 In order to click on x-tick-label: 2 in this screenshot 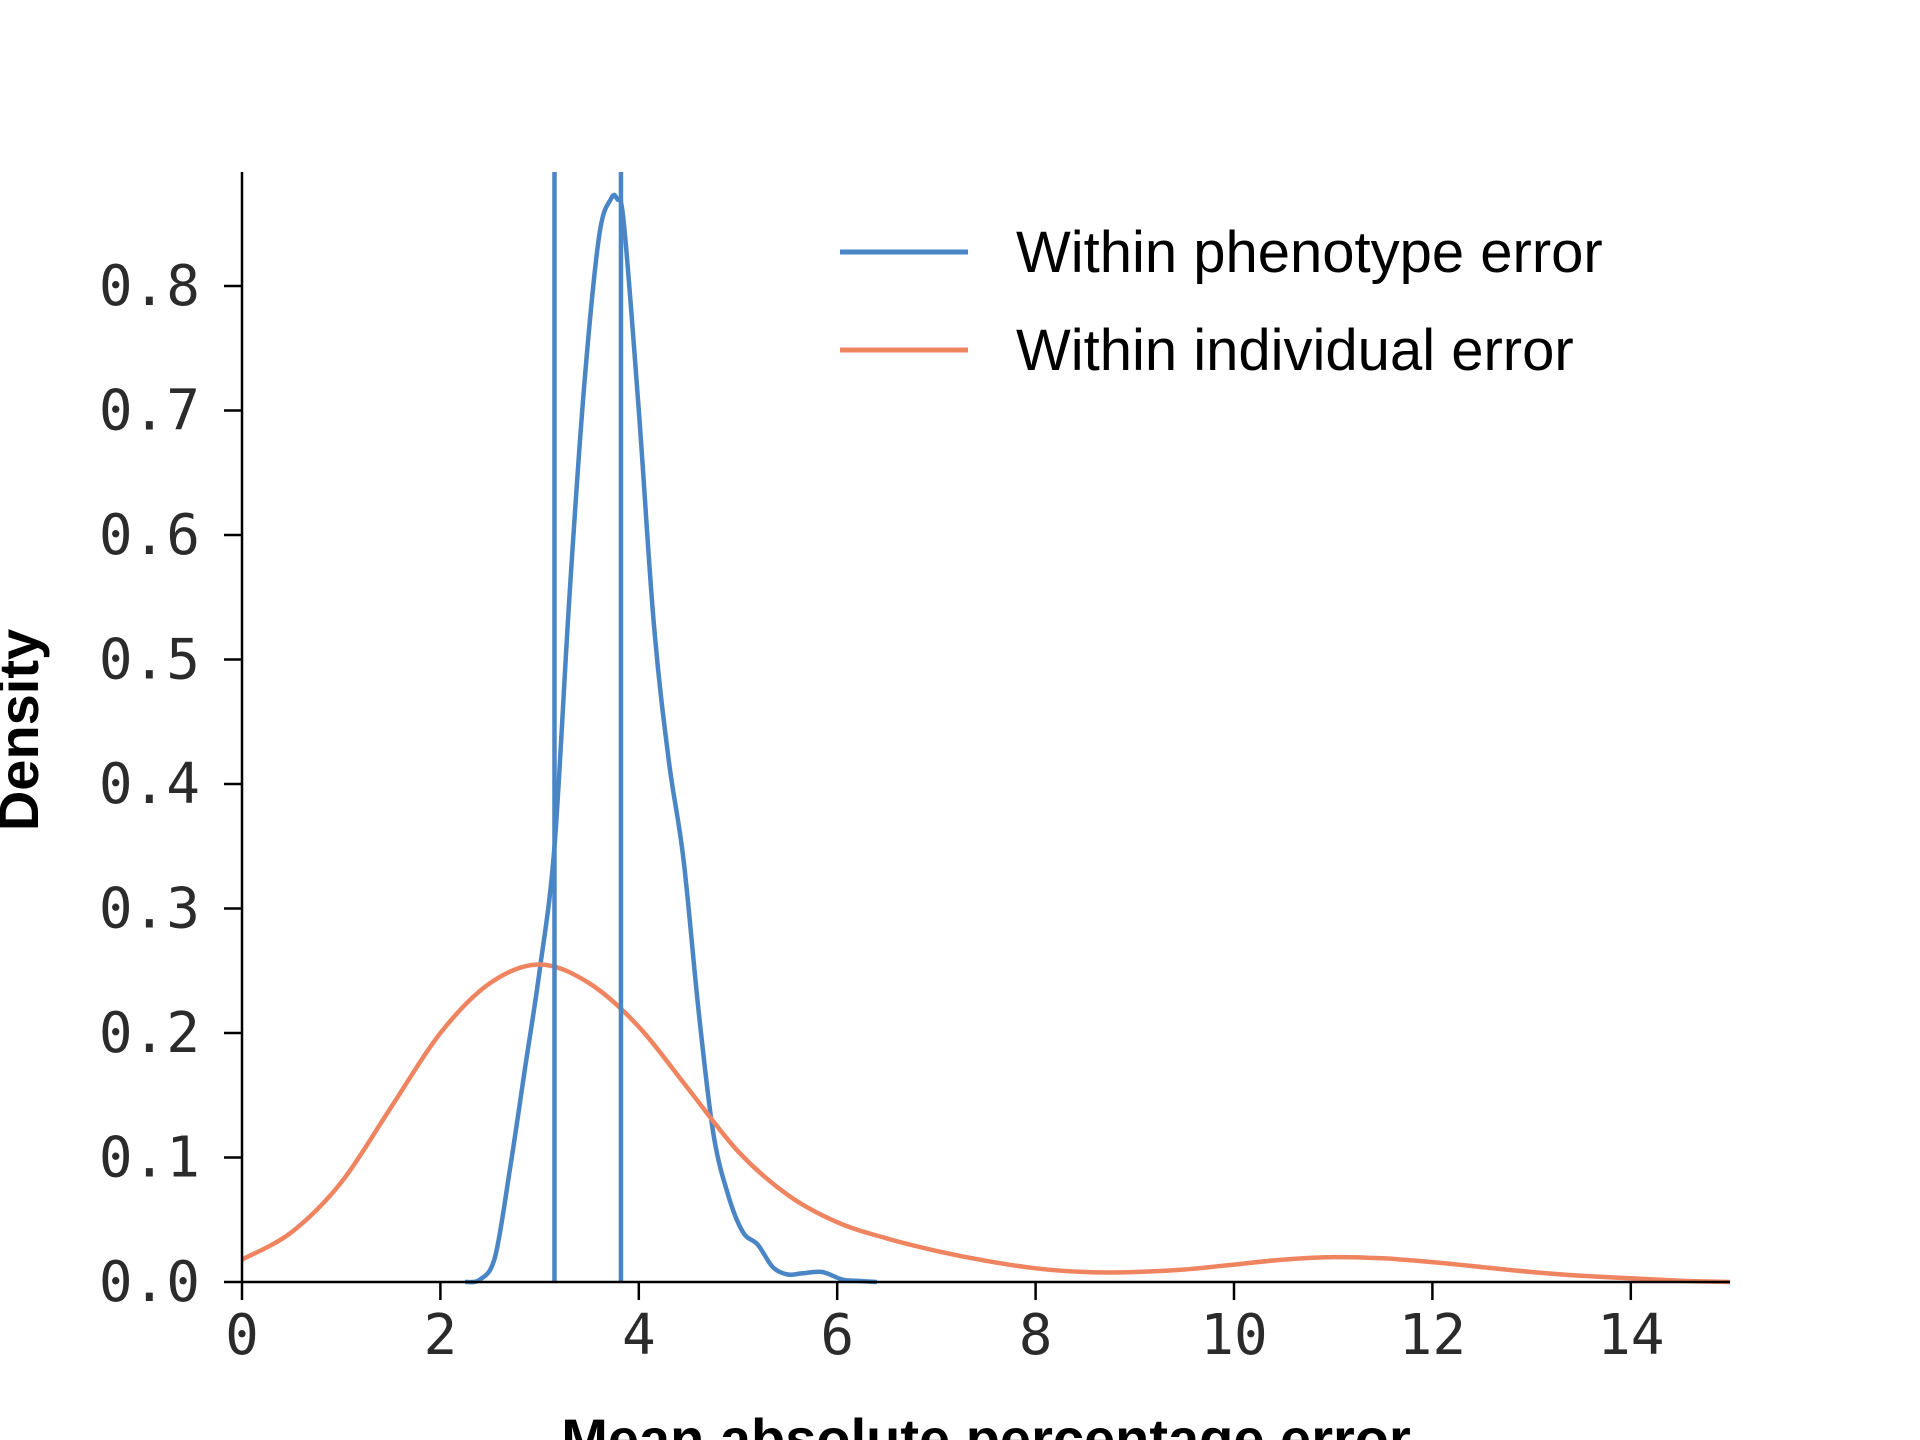, I will do `click(441, 1335)`.